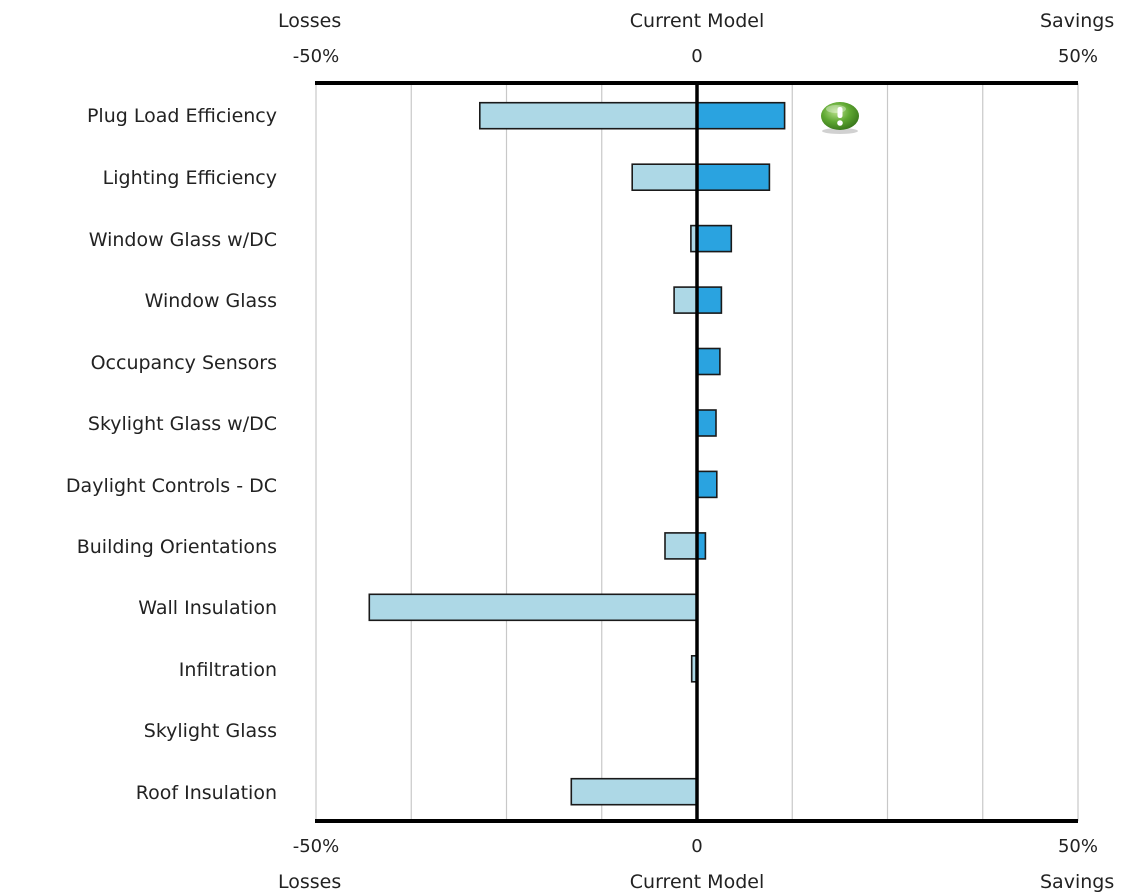 The image size is (1128, 895). I want to click on bottom-savings-header: Savings, so click(1077, 882).